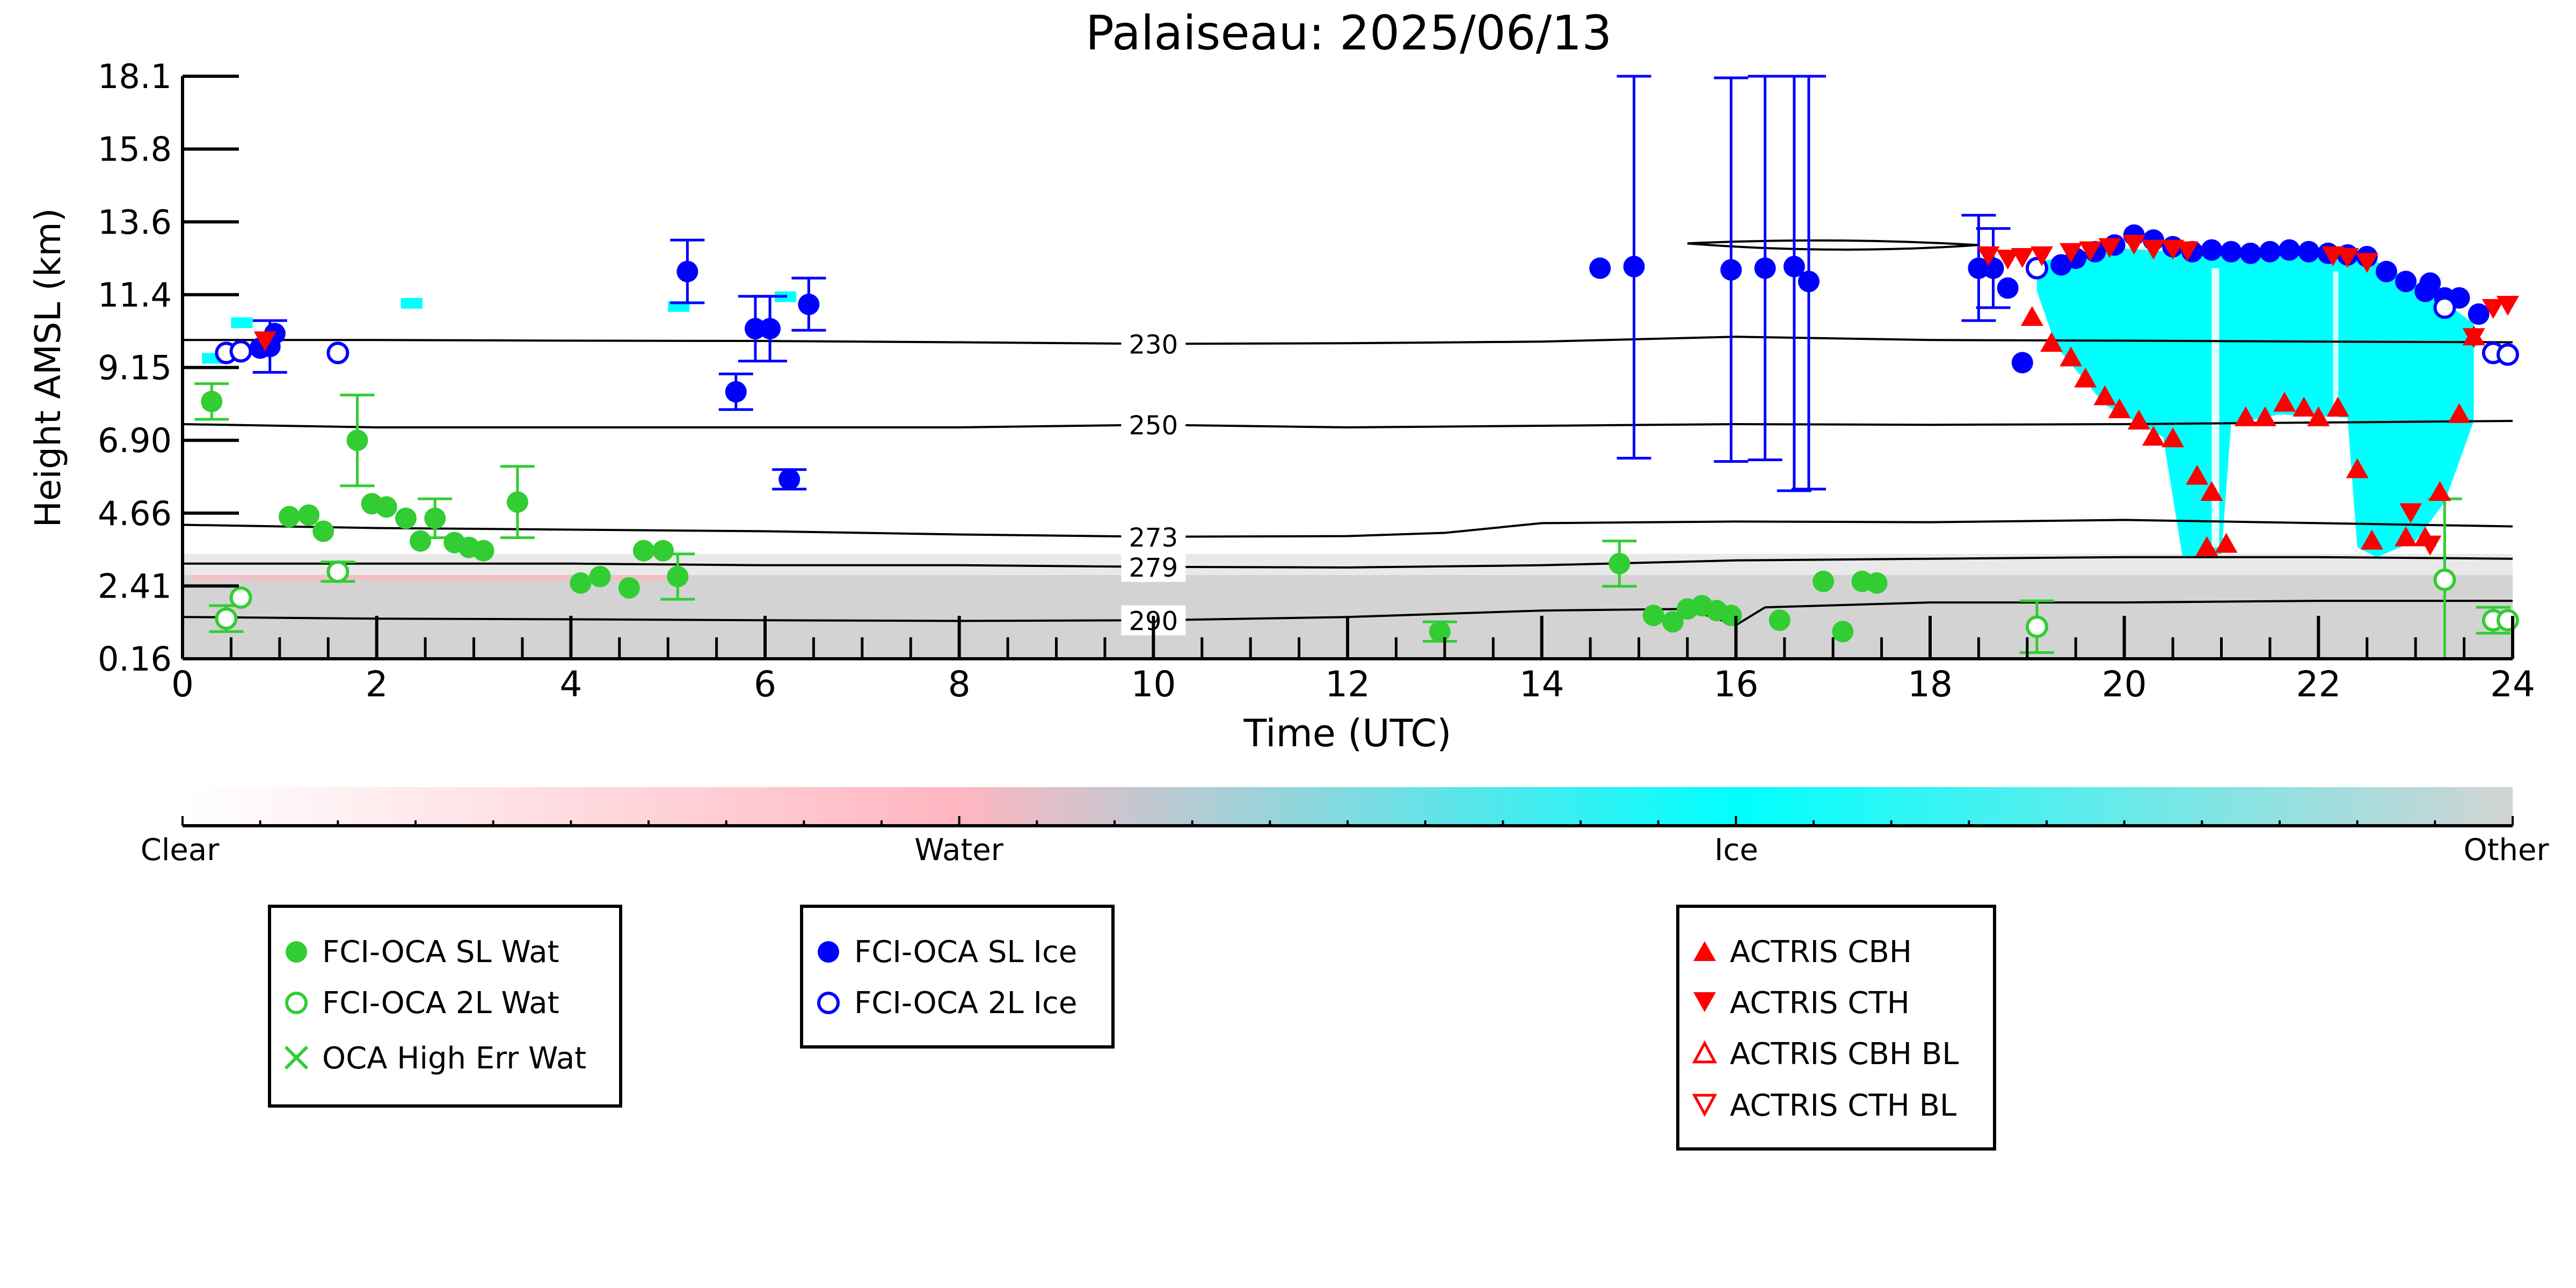  What do you see at coordinates (570, 684) in the screenshot?
I see `x-tick-label: 4` at bounding box center [570, 684].